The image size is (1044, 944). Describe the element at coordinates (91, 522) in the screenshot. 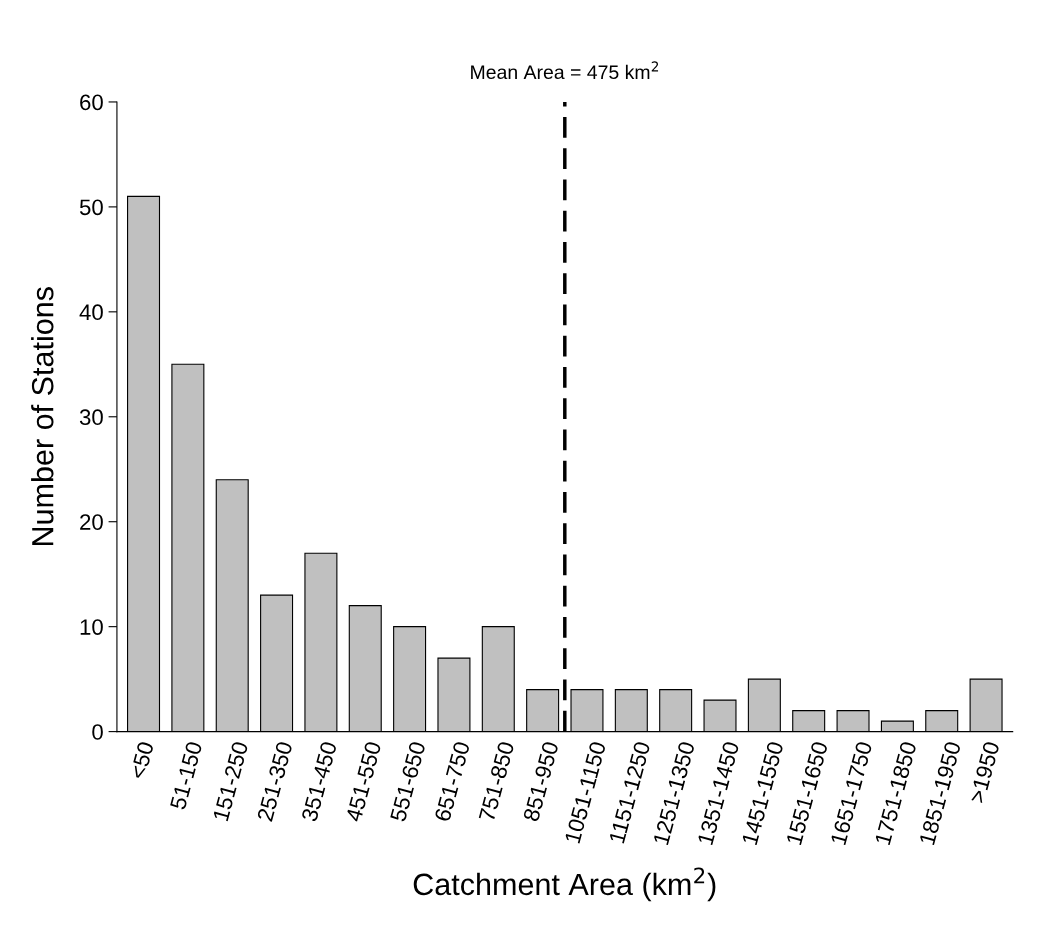

I see `y-tick-label: 20` at that location.